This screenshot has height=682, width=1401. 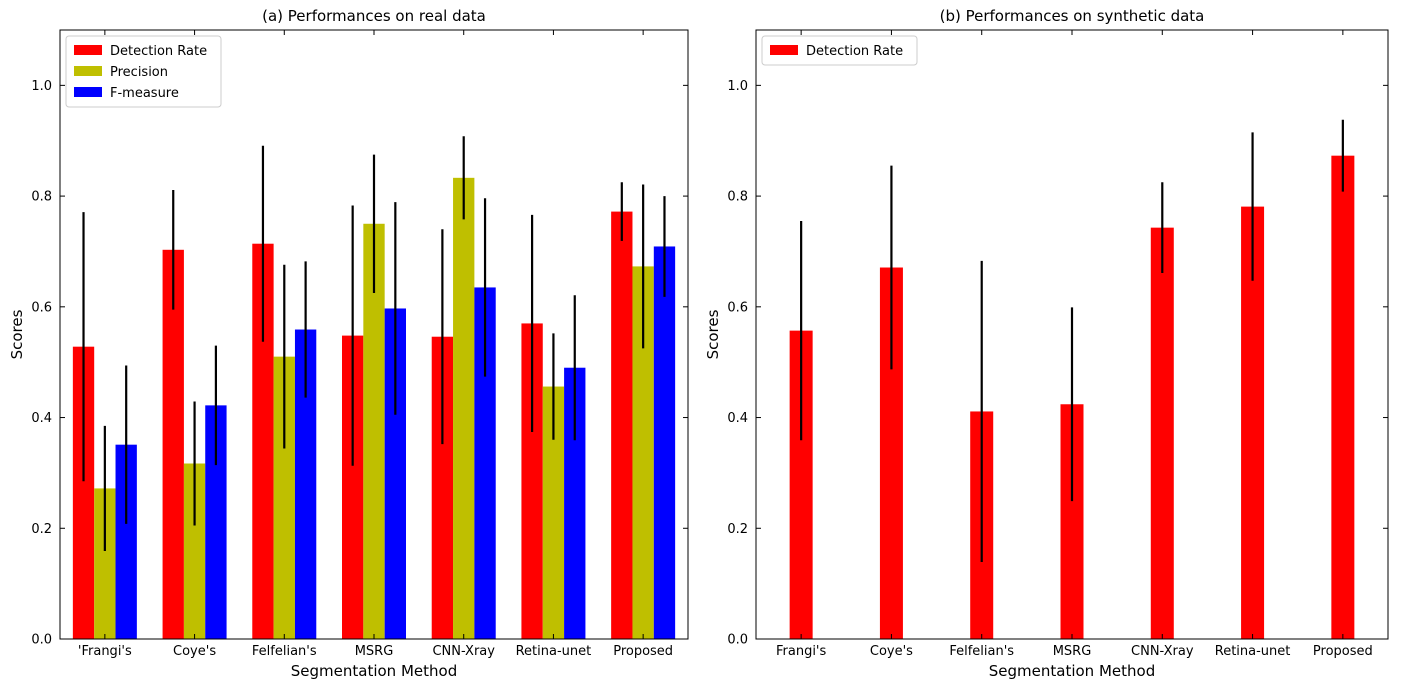 What do you see at coordinates (105, 651) in the screenshot?
I see `x-tick-label: 'Frangi's` at bounding box center [105, 651].